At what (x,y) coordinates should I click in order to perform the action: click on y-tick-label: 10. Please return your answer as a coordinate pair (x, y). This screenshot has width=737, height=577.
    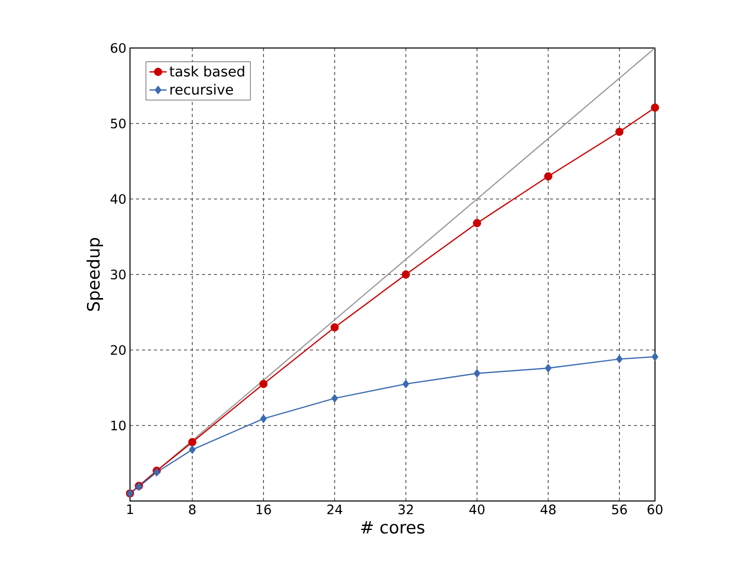
    Looking at the image, I should click on (118, 425).